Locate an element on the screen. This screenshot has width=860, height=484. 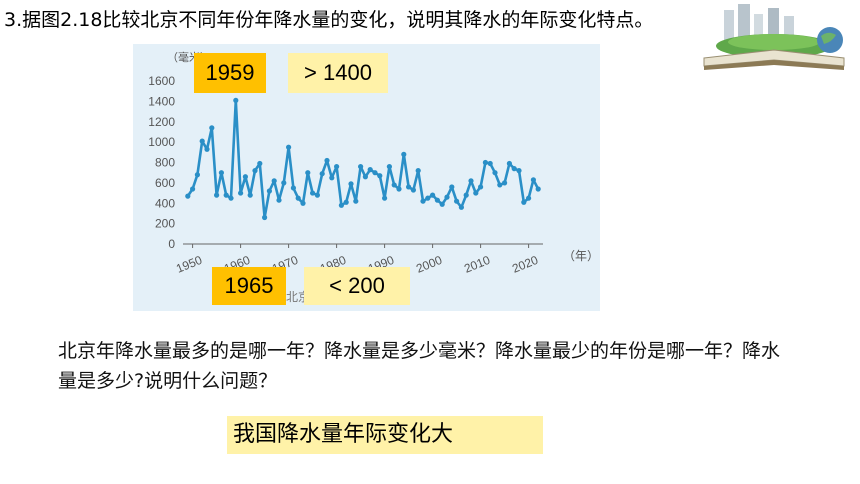
x-axis-label: （年） is located at coordinates (581, 256).